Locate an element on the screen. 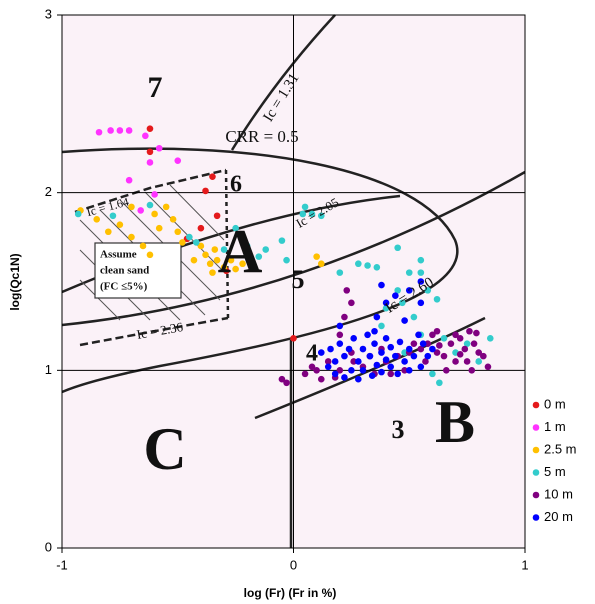  y-tick-label: 1 is located at coordinates (48, 369).